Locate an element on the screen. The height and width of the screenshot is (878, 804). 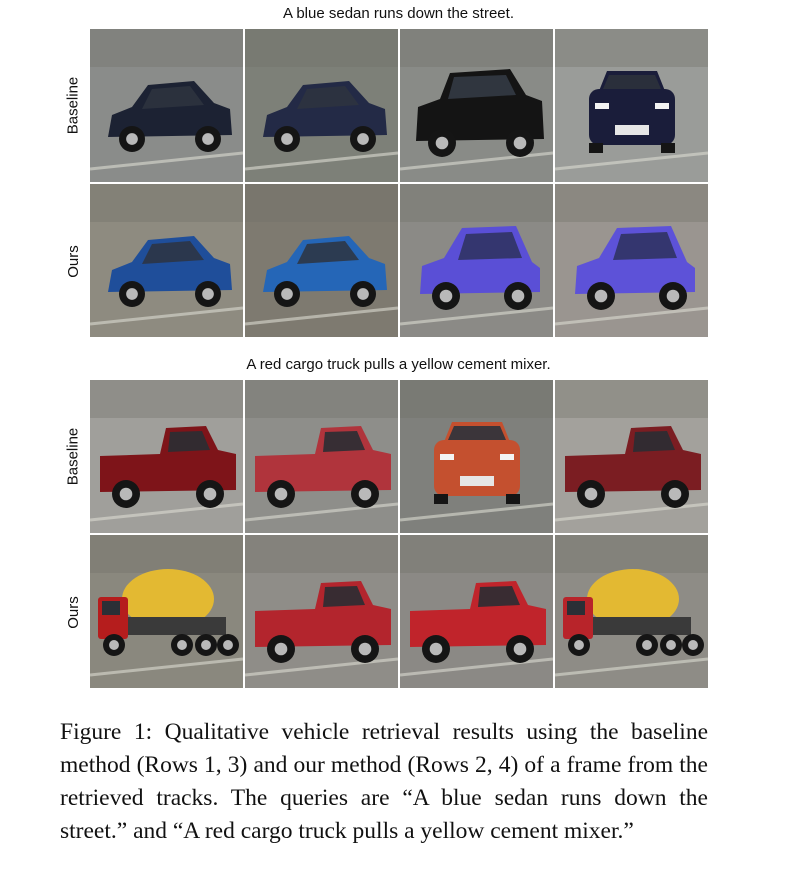
row-label-ours-1: Ours is located at coordinates (73, 261).